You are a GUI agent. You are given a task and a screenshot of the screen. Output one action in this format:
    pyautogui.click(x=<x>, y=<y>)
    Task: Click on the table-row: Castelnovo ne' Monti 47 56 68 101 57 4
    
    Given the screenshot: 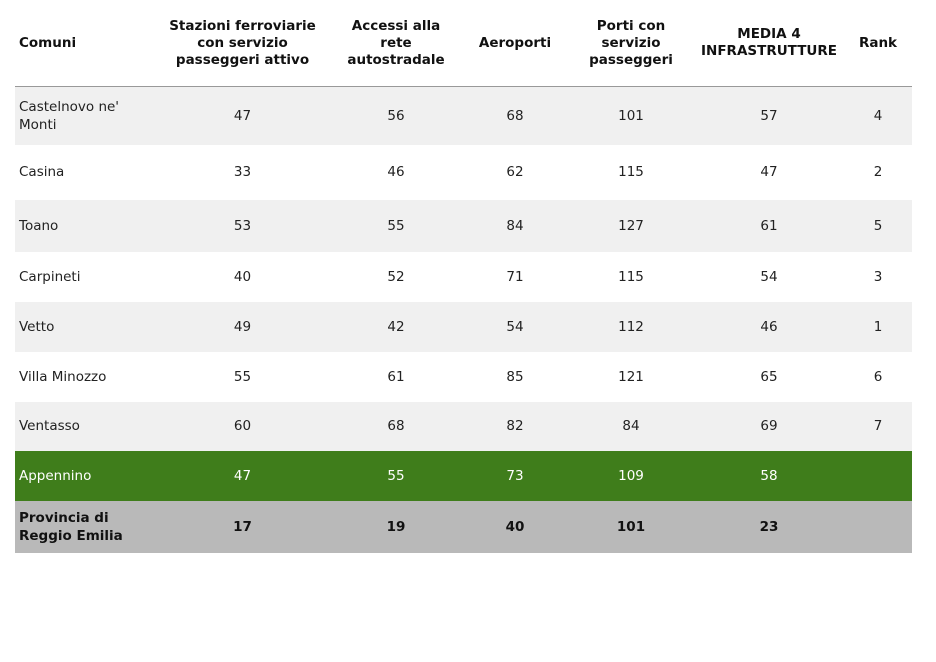 What is the action you would take?
    pyautogui.click(x=463, y=115)
    